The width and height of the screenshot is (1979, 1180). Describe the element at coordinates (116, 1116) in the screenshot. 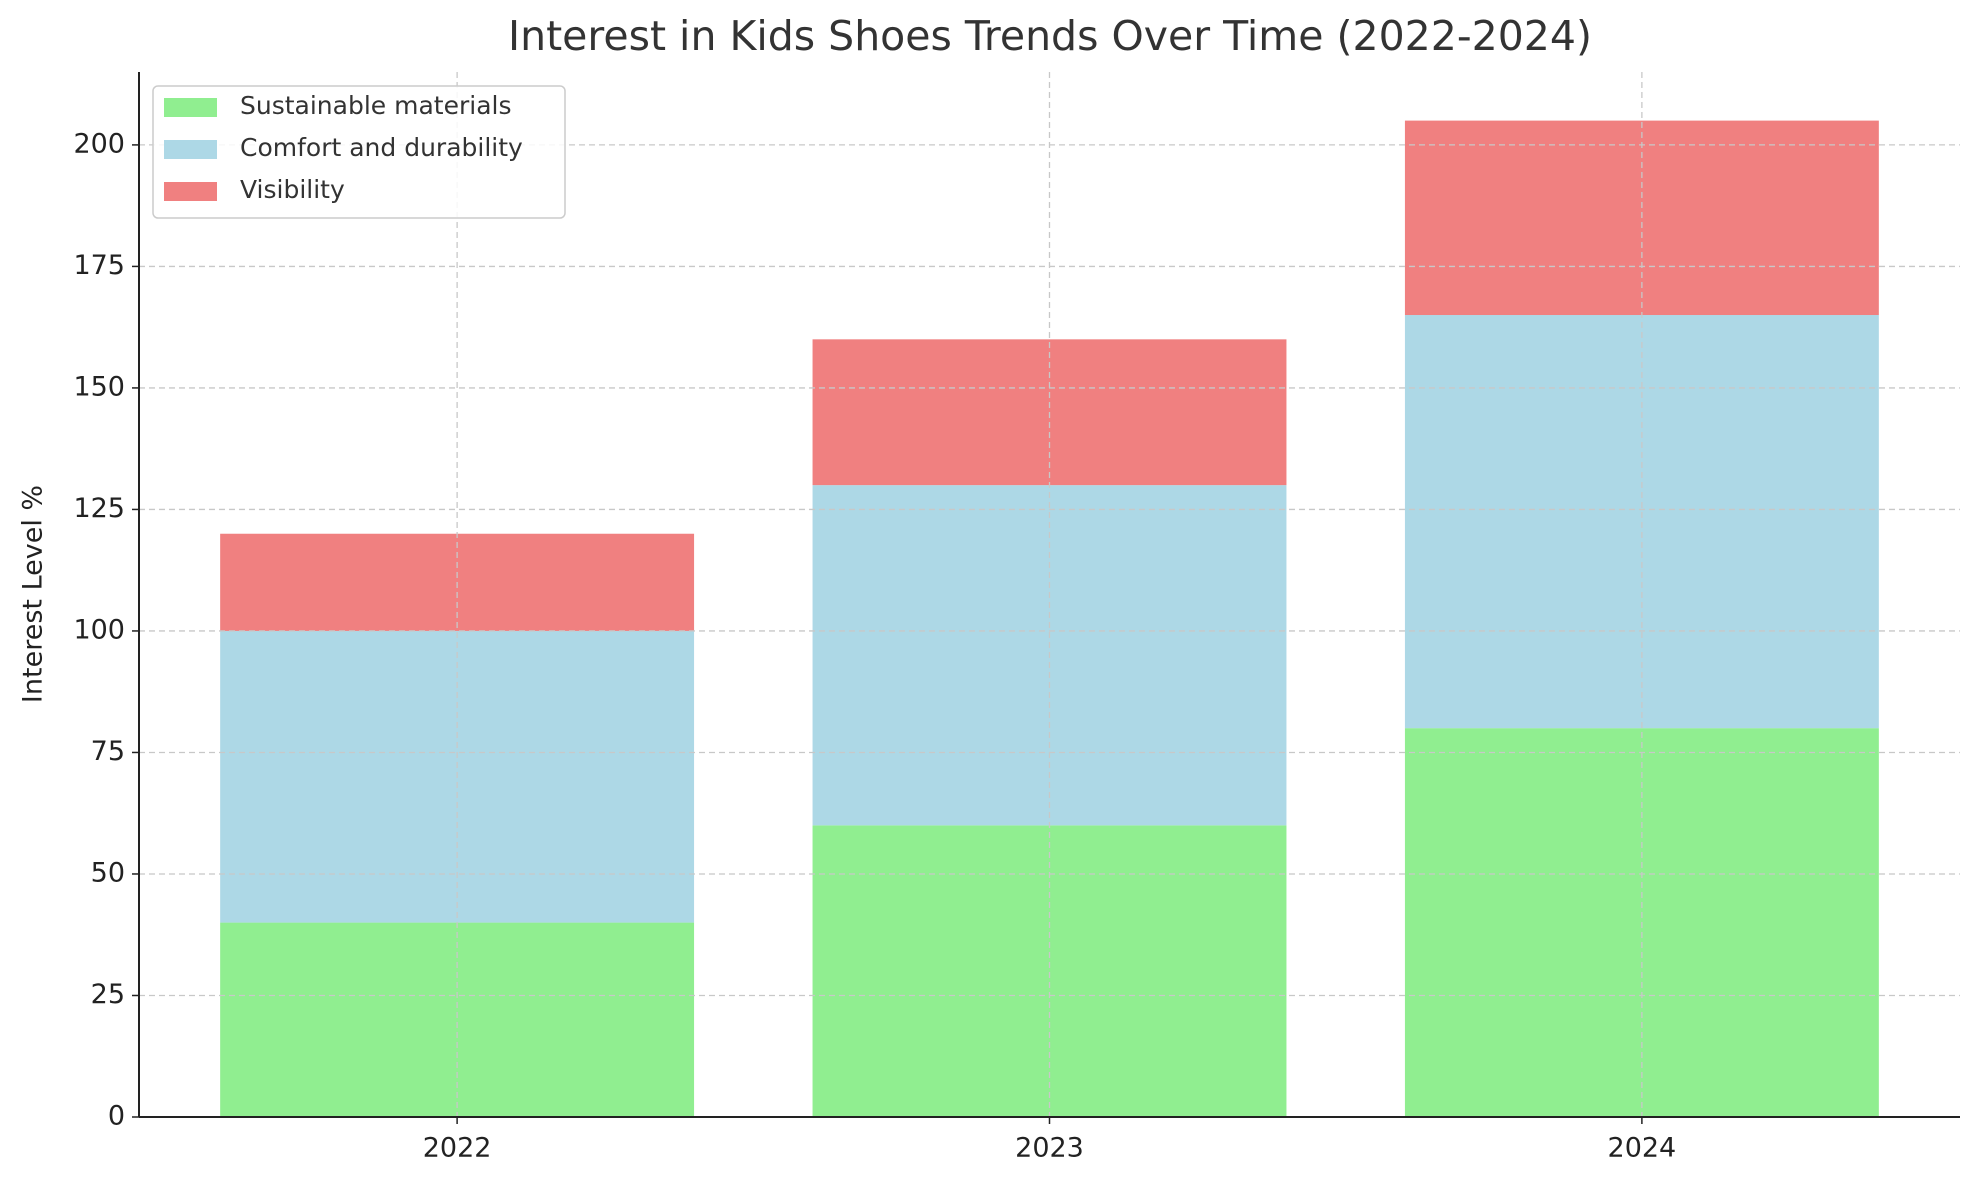

I see `y-tick-label: 0` at that location.